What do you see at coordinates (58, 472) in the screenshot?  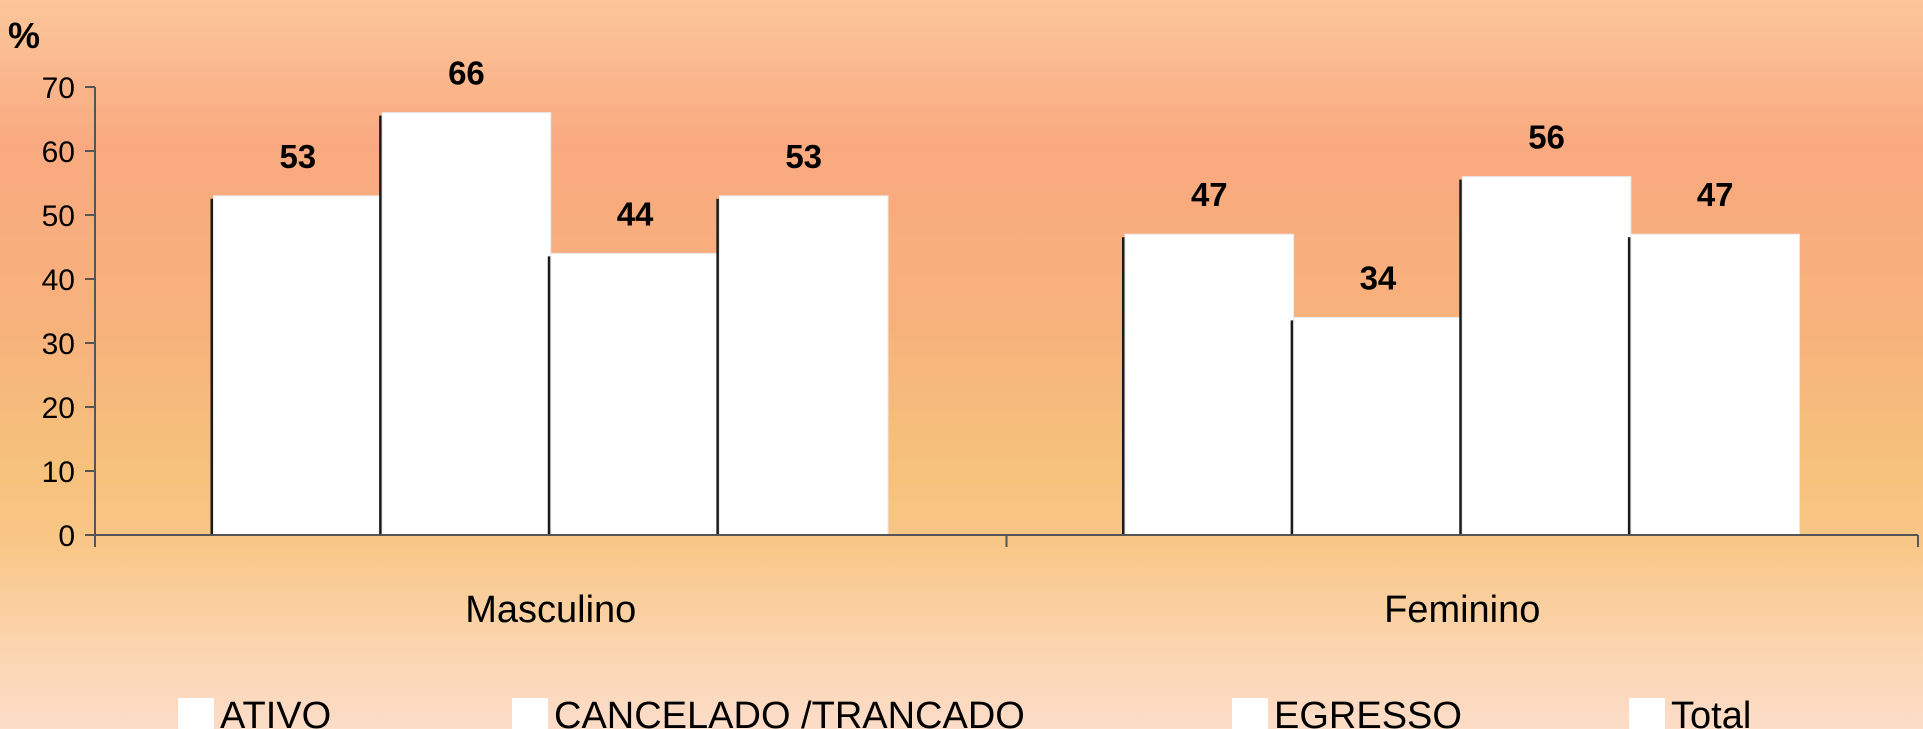 I see `y-tick-label: 10` at bounding box center [58, 472].